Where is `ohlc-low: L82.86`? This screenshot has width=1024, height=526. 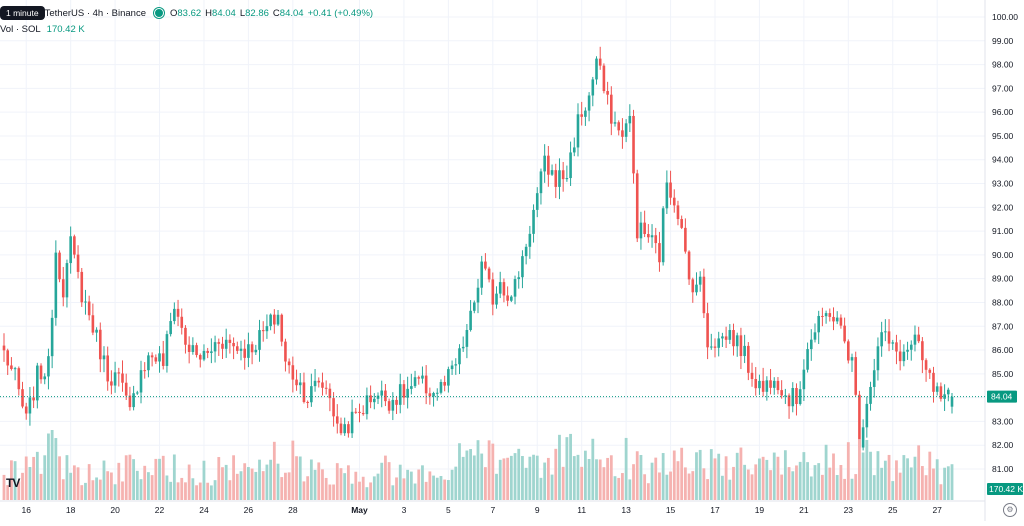 ohlc-low: L82.86 is located at coordinates (254, 13).